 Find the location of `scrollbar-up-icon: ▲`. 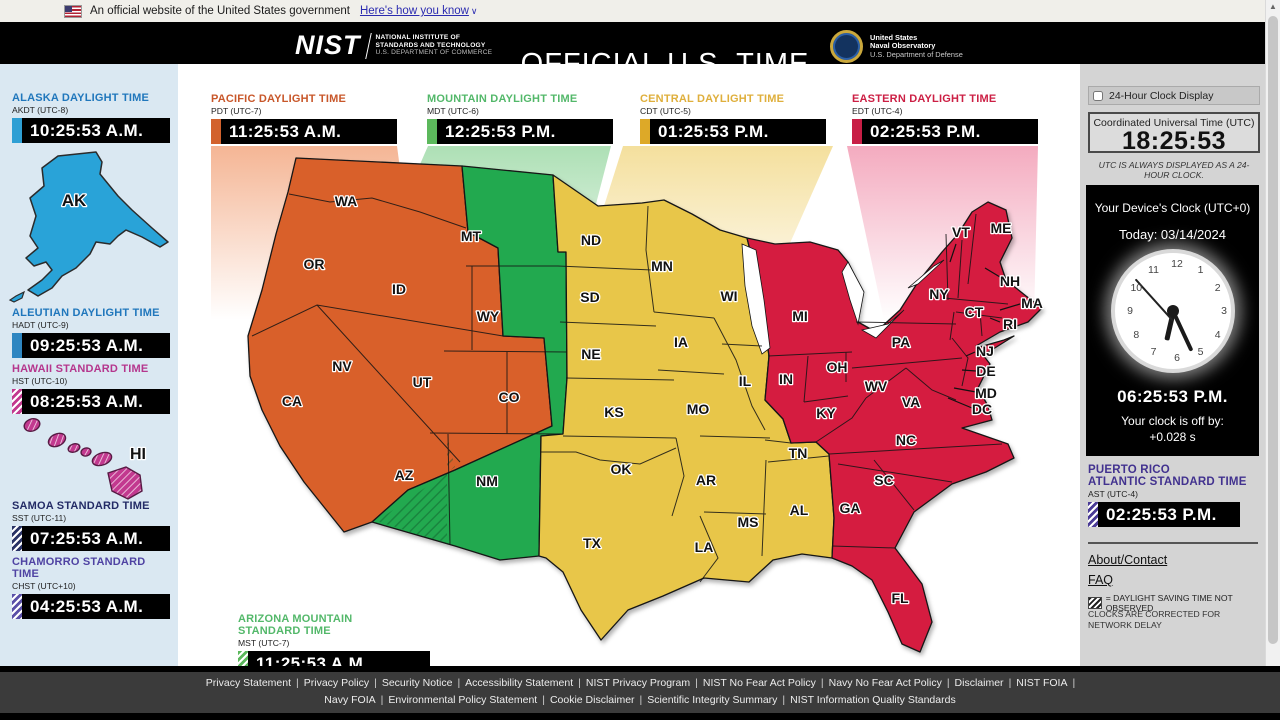

scrollbar-up-icon: ▲ is located at coordinates (1273, 6).